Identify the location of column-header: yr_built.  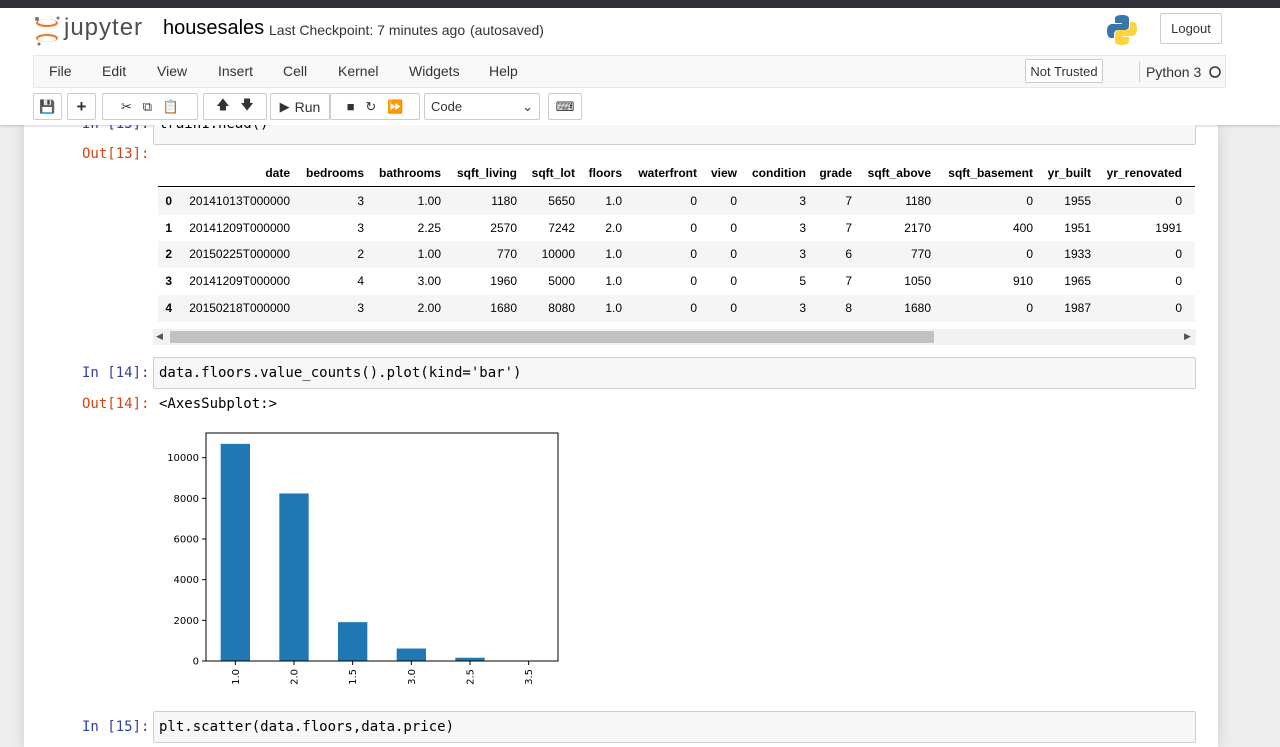
(1069, 173).